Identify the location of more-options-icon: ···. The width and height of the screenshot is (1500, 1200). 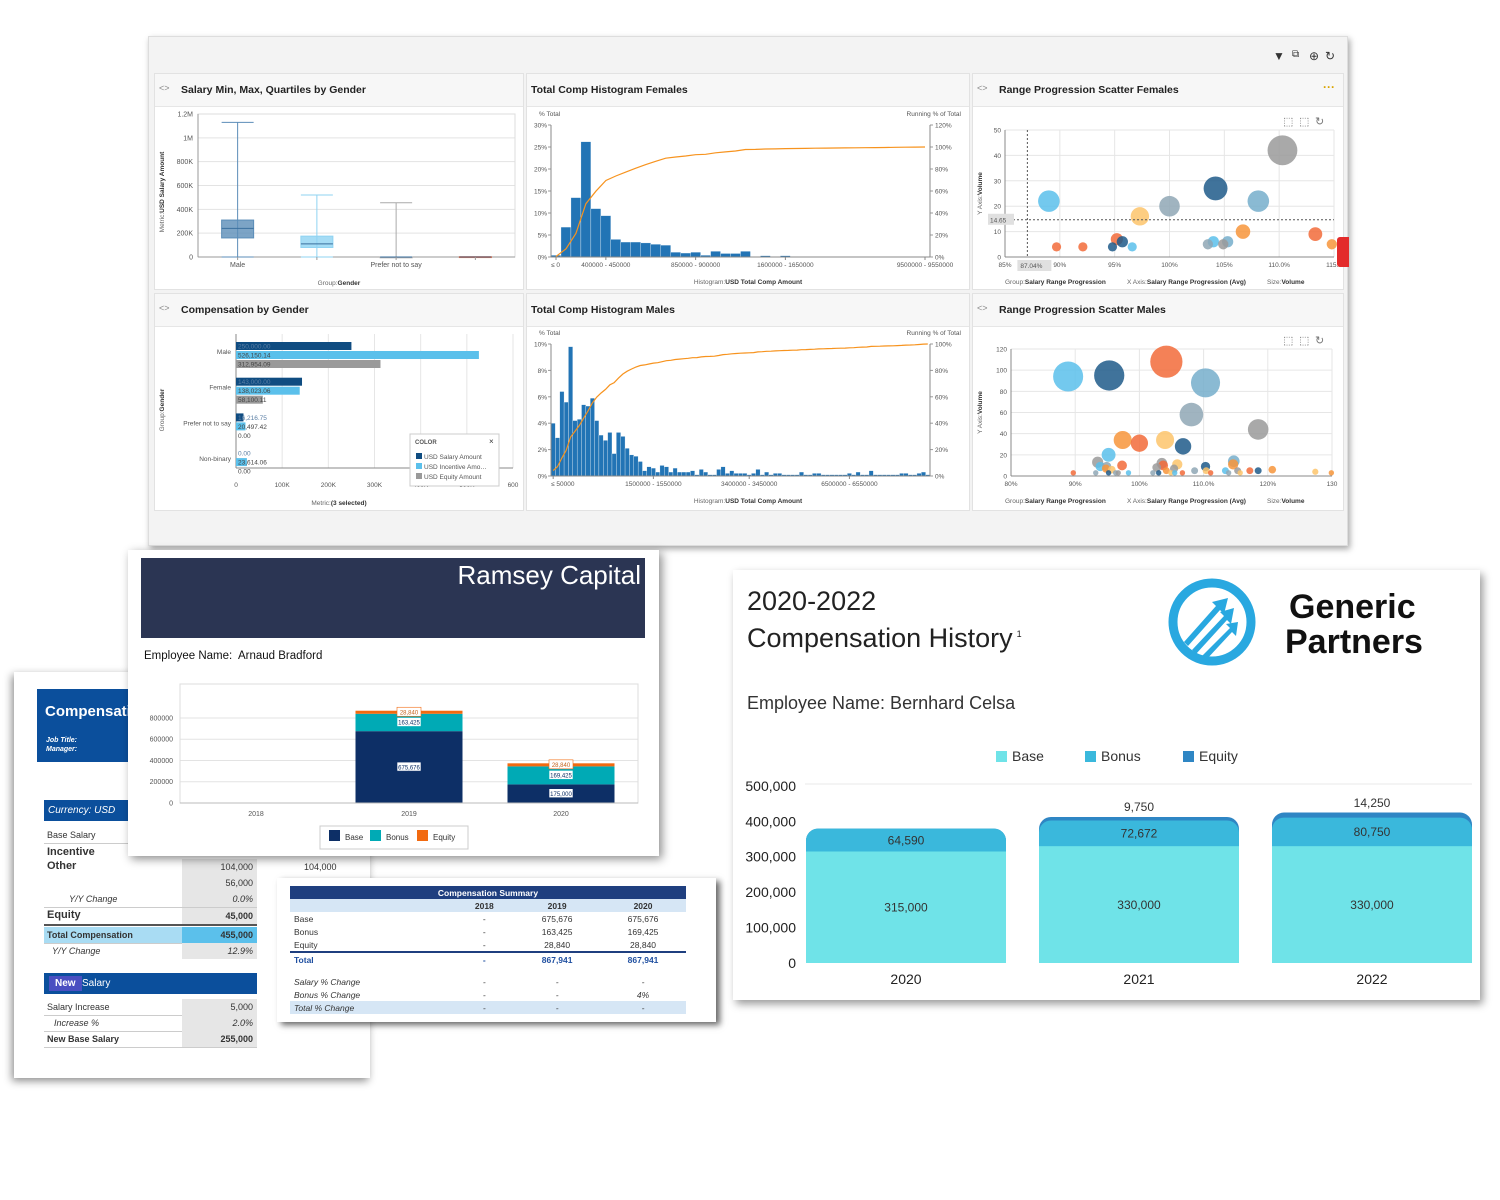
(1329, 87).